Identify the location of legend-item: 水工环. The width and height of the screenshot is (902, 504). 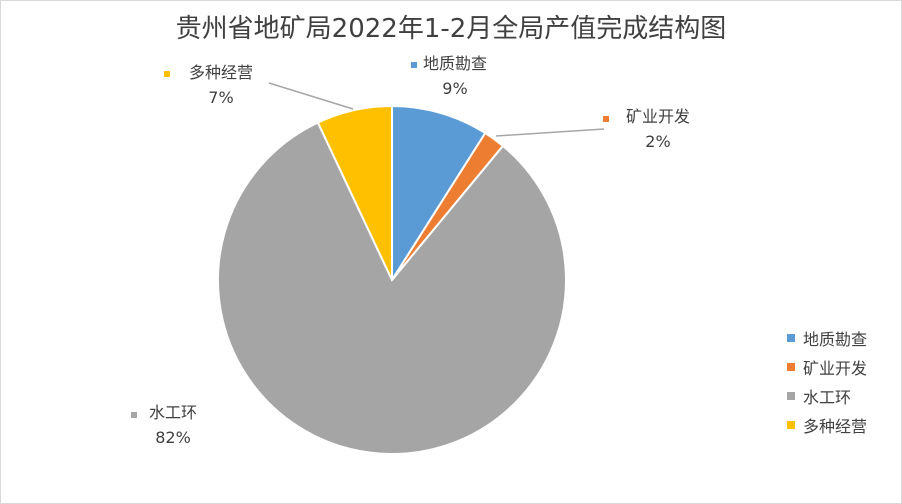
(842, 395).